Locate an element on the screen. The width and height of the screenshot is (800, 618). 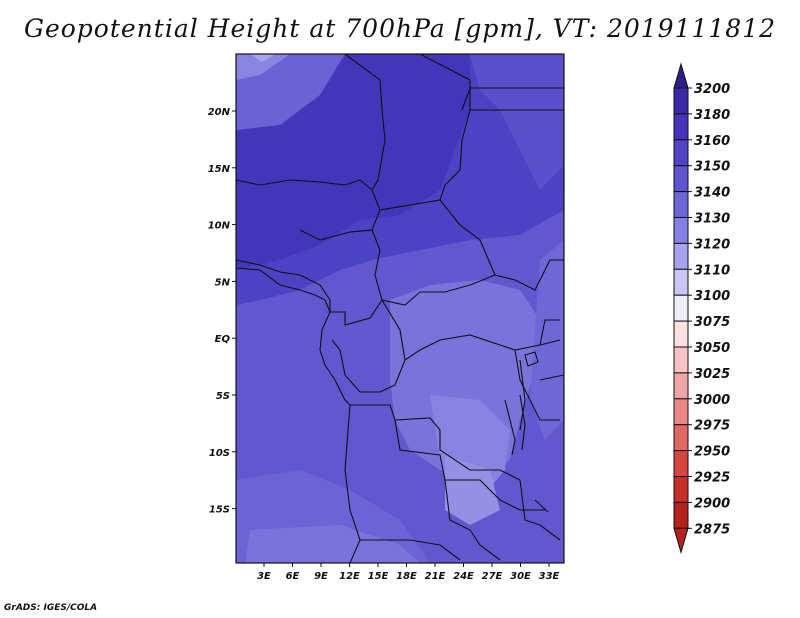
colorbar-label: 2925 is located at coordinates (712, 478).